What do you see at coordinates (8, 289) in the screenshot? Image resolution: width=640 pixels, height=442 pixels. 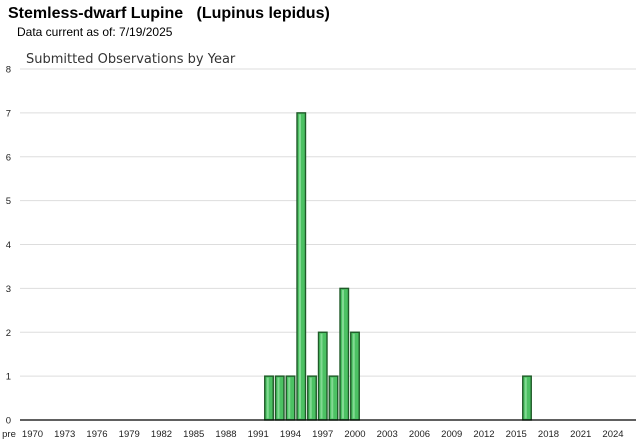 I see `y-tick-label: 3` at bounding box center [8, 289].